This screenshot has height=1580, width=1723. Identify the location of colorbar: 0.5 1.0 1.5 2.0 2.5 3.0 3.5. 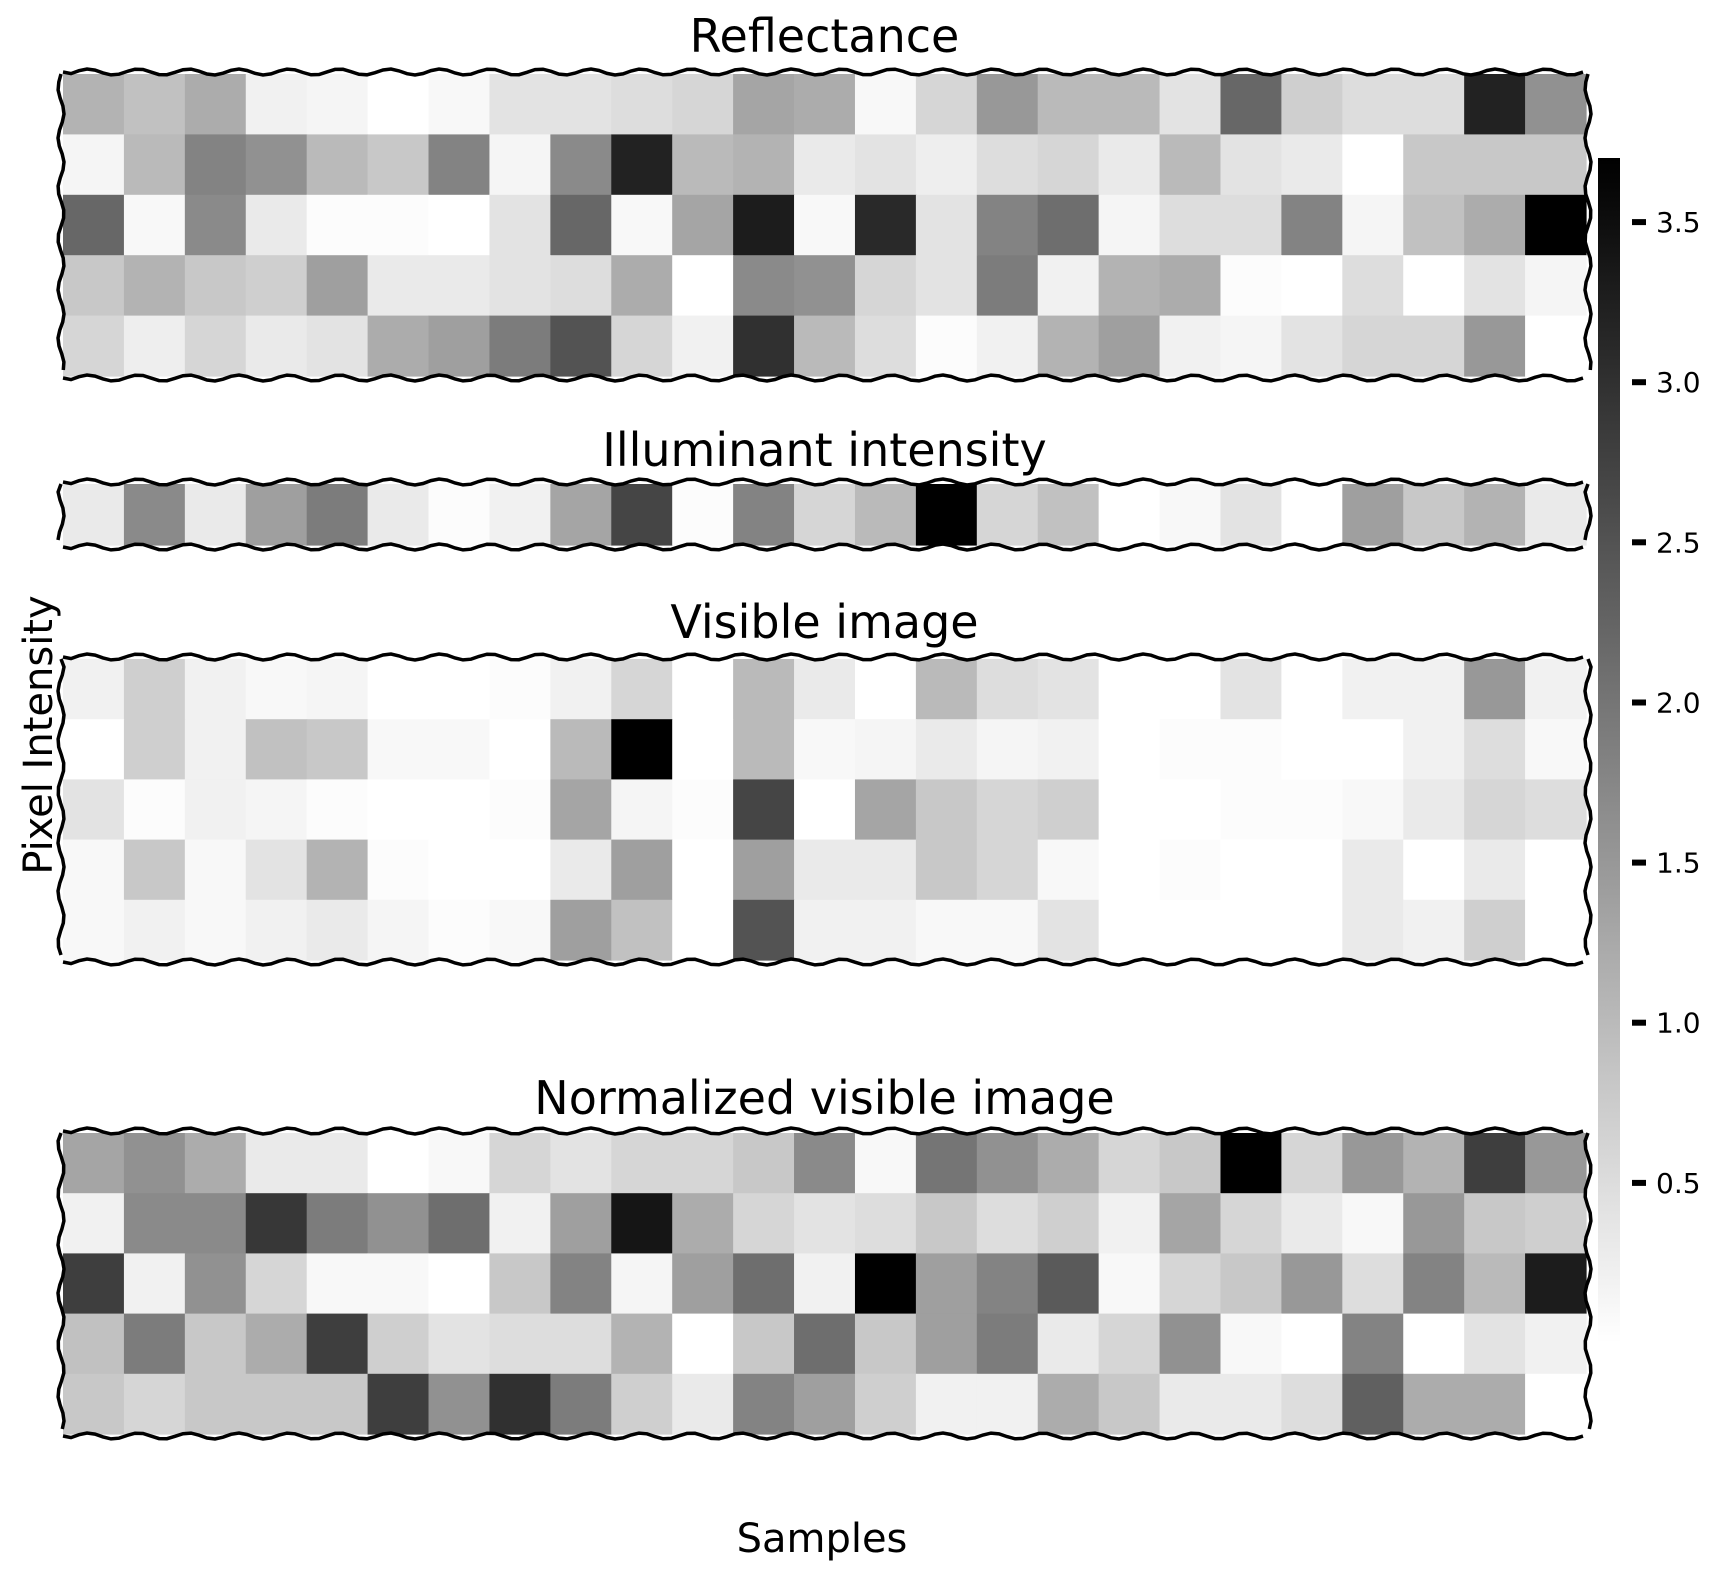
(1649, 750).